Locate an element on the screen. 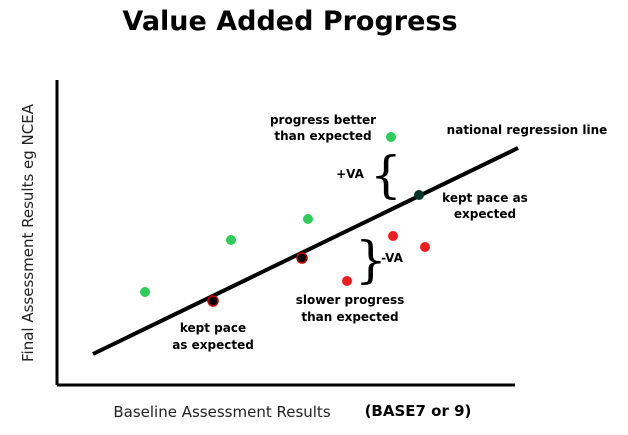 The image size is (628, 435). regression-line-label: national regression line is located at coordinates (527, 130).